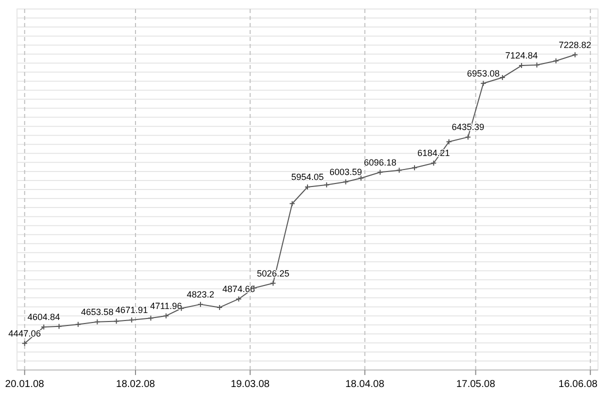  What do you see at coordinates (521, 55) in the screenshot?
I see `data-label: 7124.84` at bounding box center [521, 55].